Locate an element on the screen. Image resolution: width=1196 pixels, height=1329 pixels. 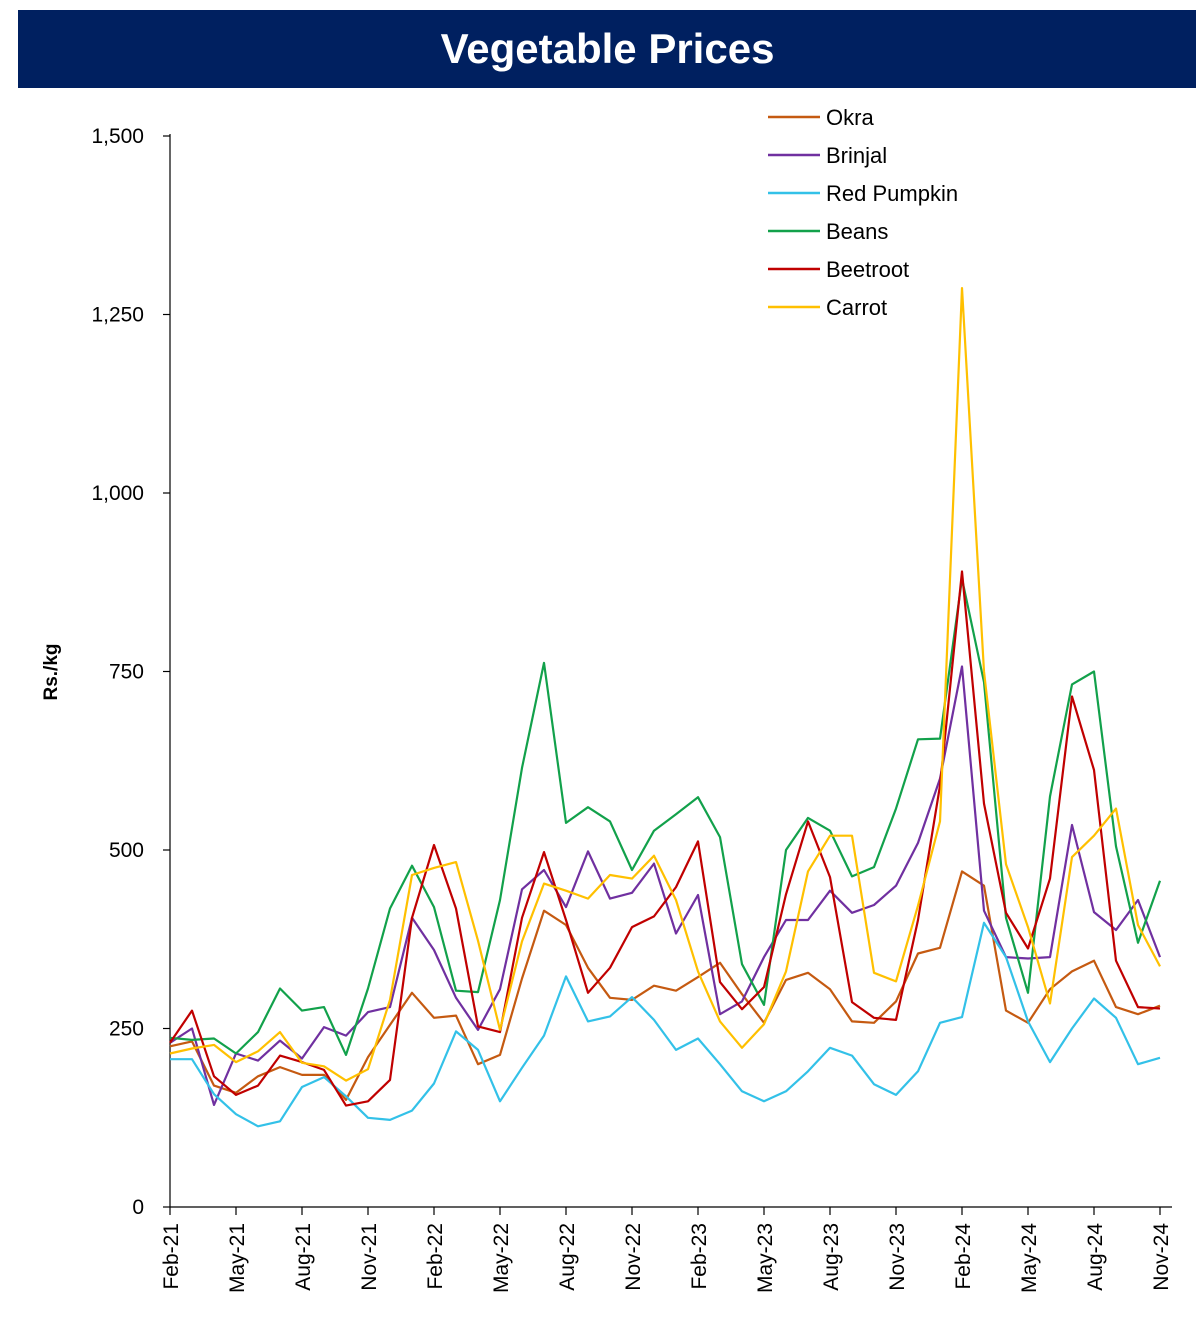
x-tick-label: Nov-23 is located at coordinates (897, 1257).